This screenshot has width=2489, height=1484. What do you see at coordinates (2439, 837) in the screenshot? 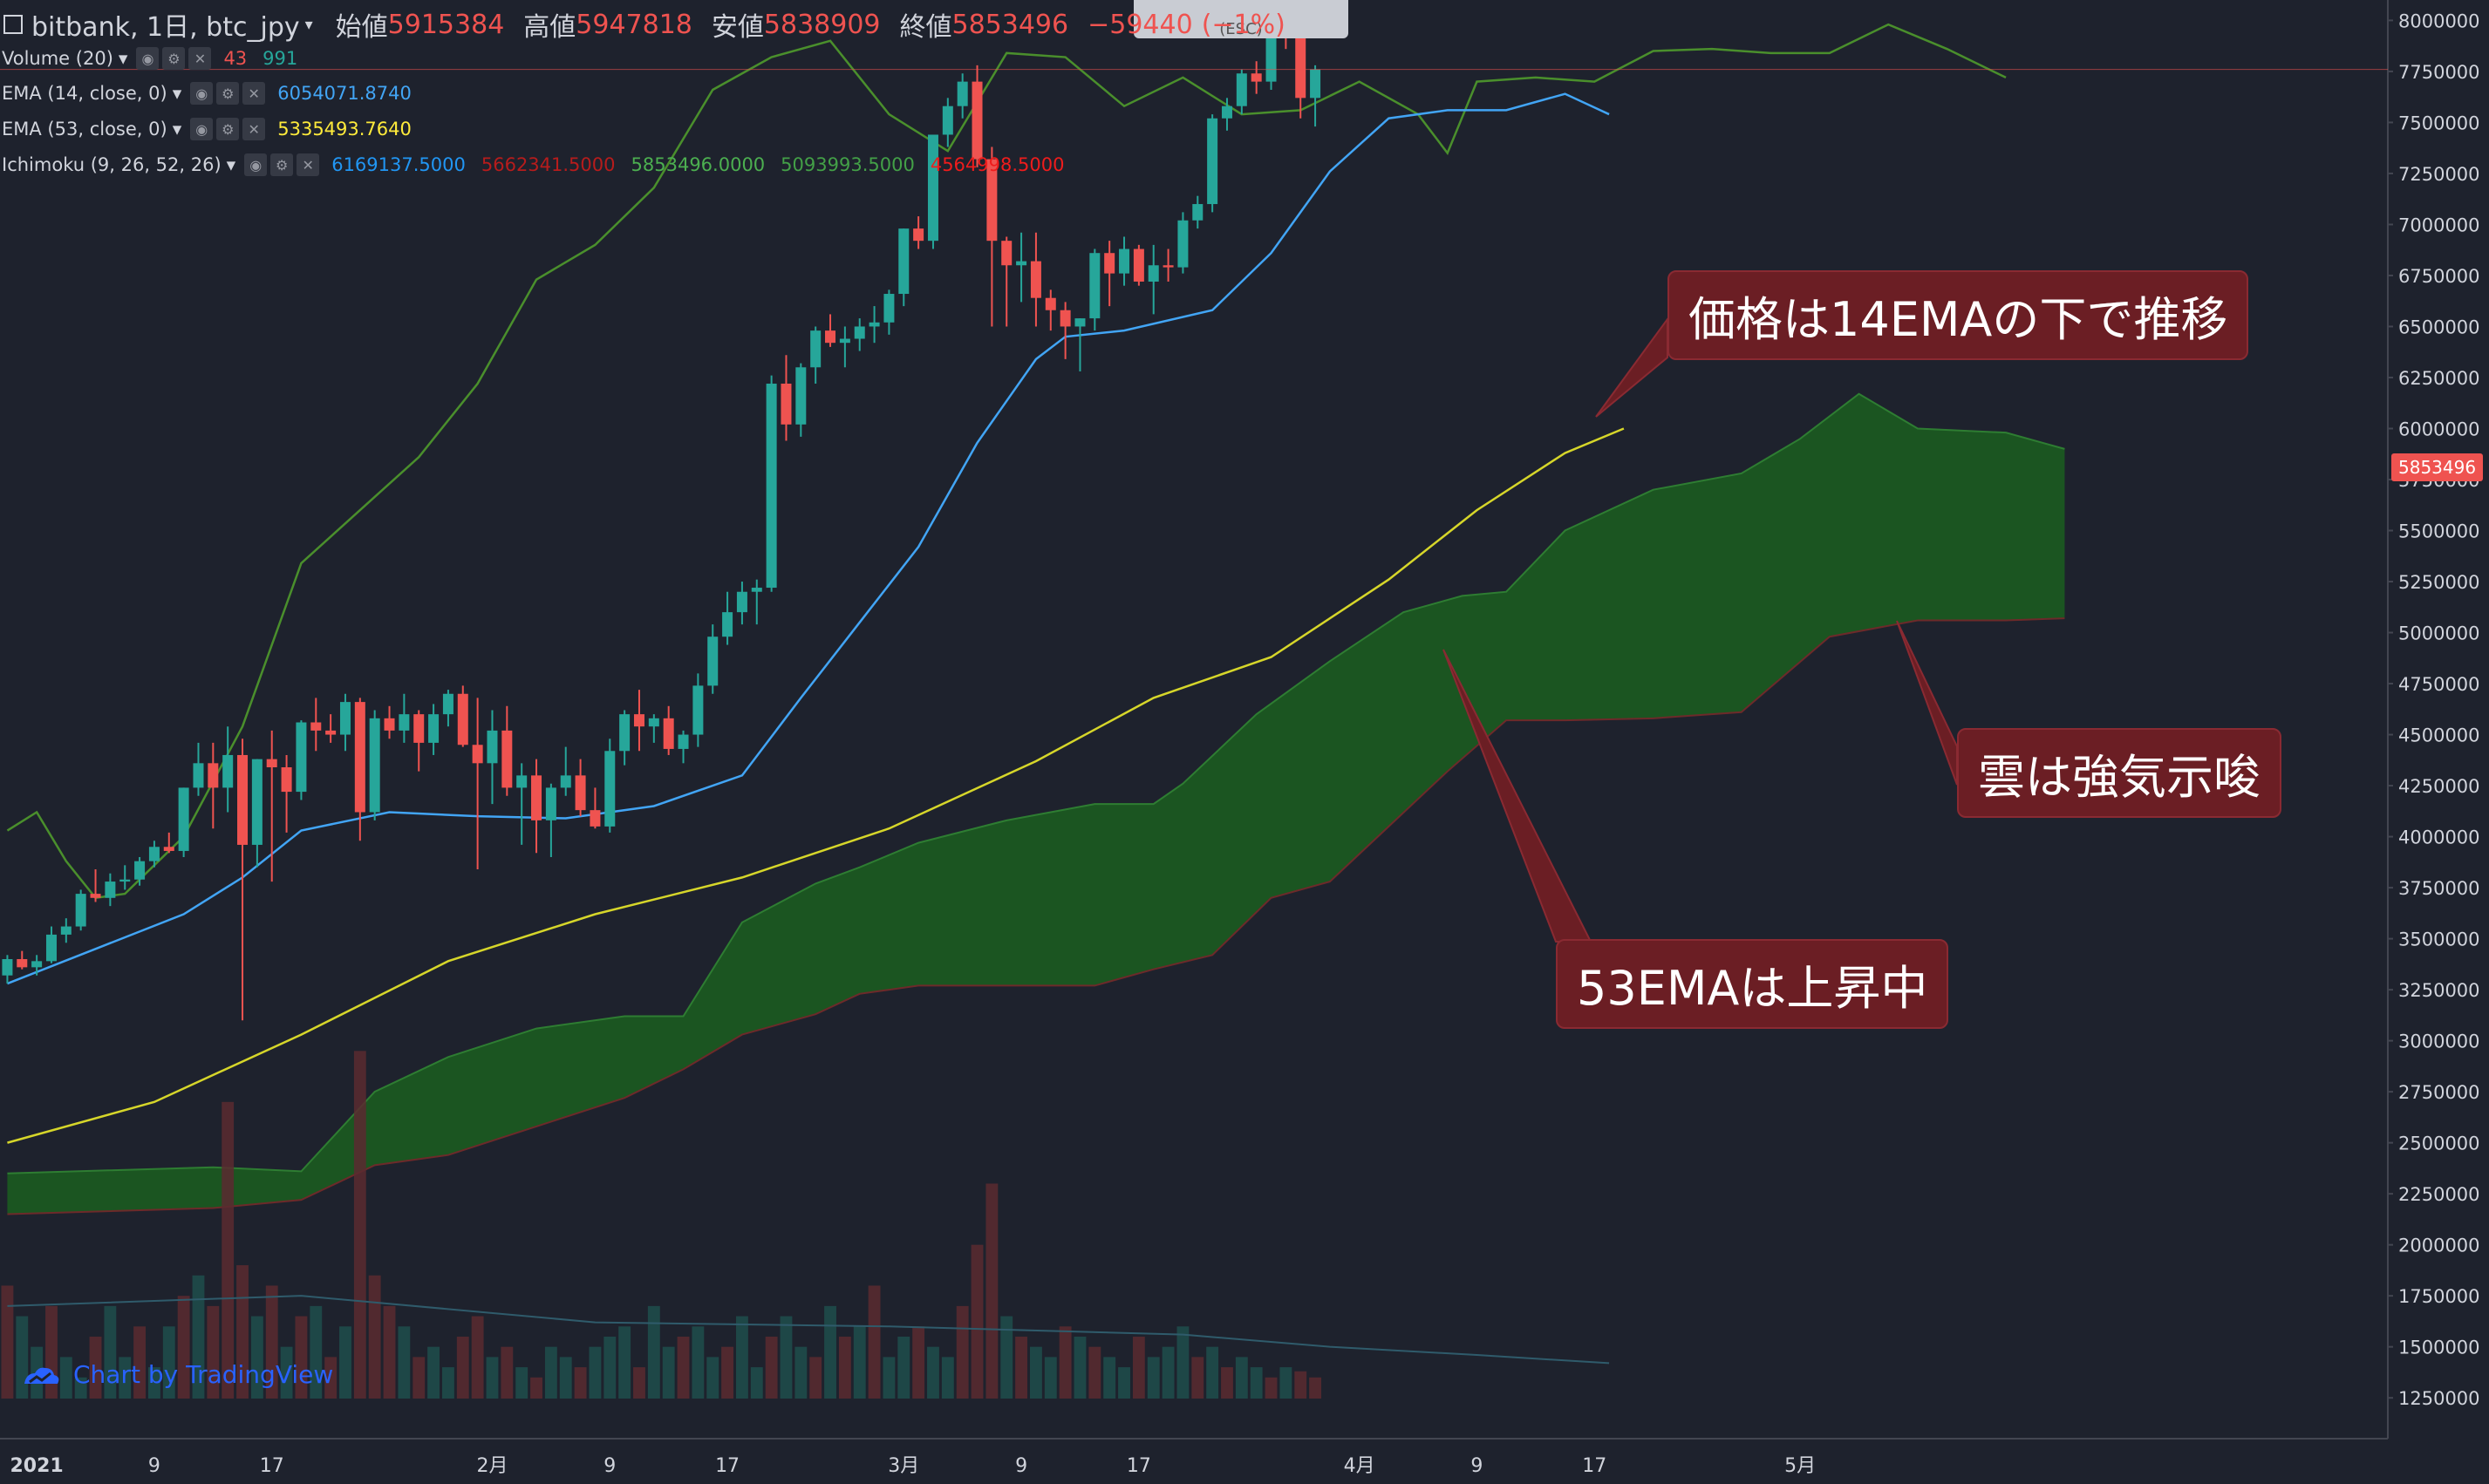
I see `y-tick-label: 4000000` at bounding box center [2439, 837].